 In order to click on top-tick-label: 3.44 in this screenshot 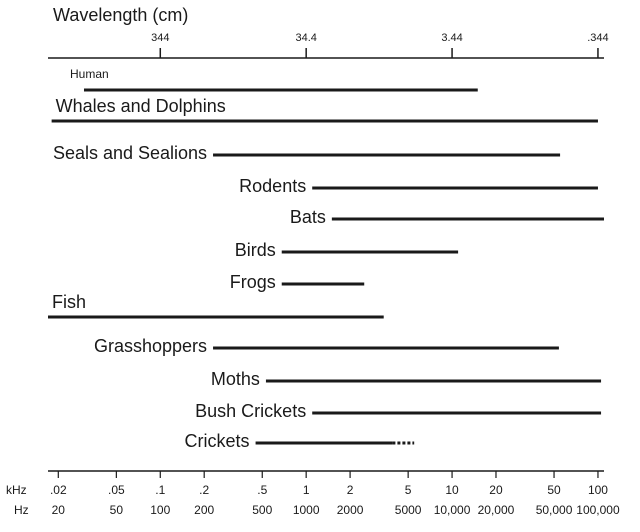, I will do `click(451, 38)`.